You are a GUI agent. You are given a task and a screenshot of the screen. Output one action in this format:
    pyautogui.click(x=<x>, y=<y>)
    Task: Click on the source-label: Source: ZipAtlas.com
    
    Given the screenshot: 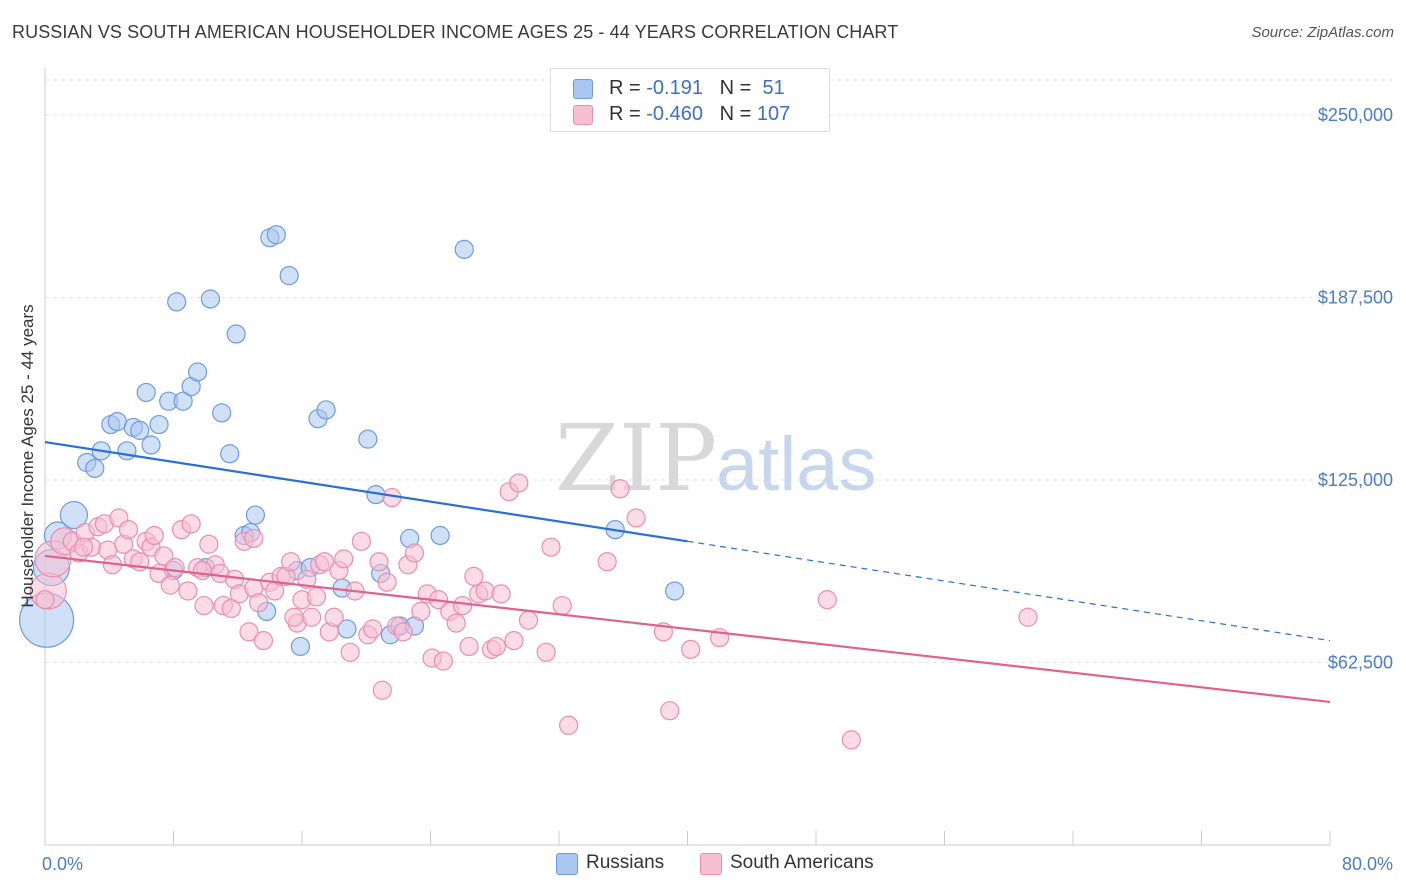 What is the action you would take?
    pyautogui.click(x=1322, y=32)
    